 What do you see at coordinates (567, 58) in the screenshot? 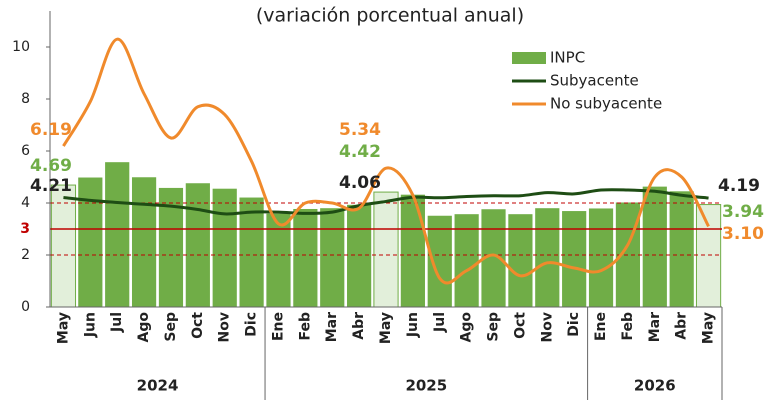
I see `legend-label: INPC` at bounding box center [567, 58].